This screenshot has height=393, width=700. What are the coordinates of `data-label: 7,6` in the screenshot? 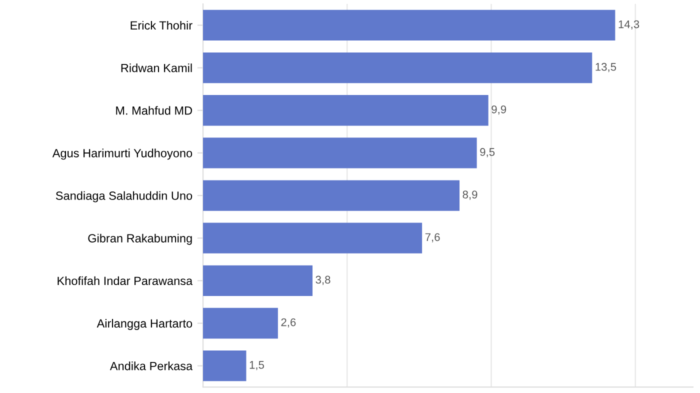 It's located at (432, 237).